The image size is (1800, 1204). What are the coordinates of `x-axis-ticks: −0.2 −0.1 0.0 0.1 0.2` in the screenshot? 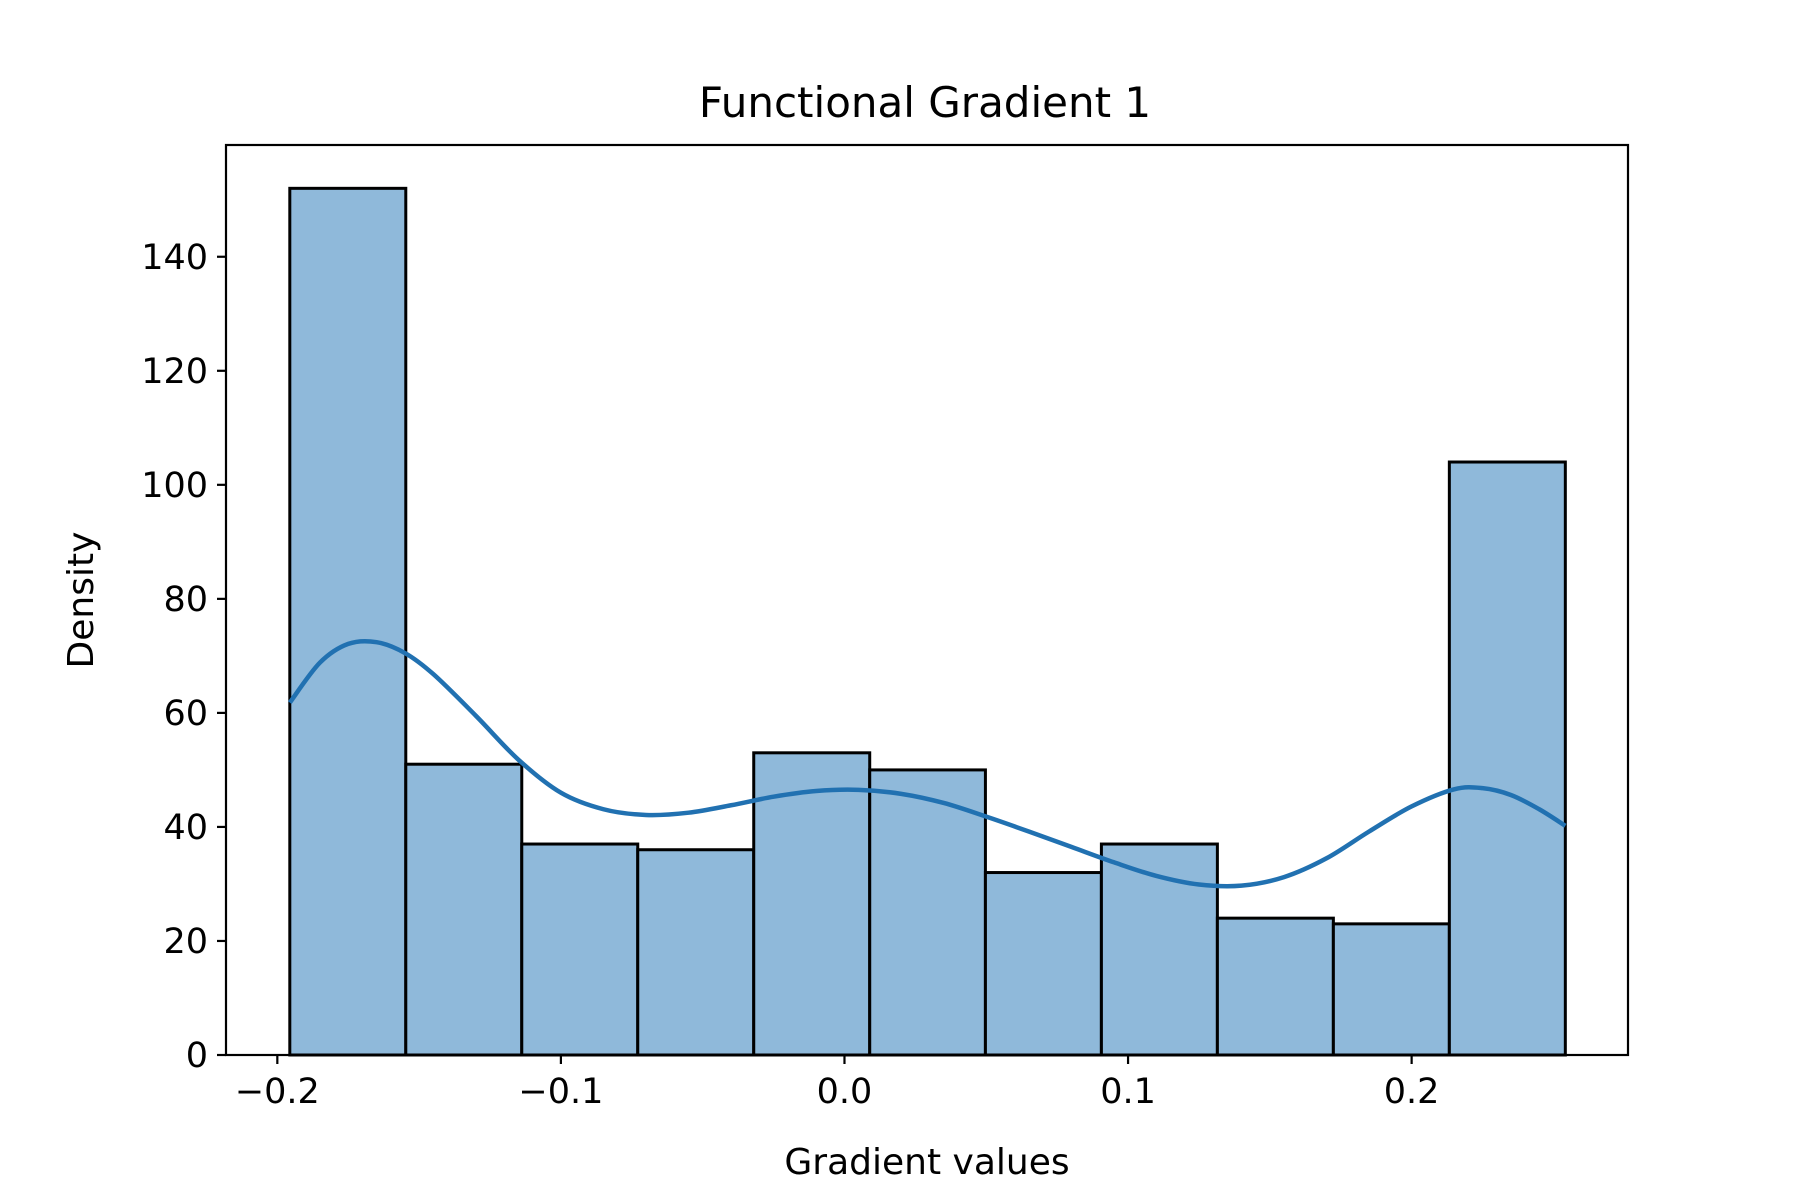 It's located at (837, 1083).